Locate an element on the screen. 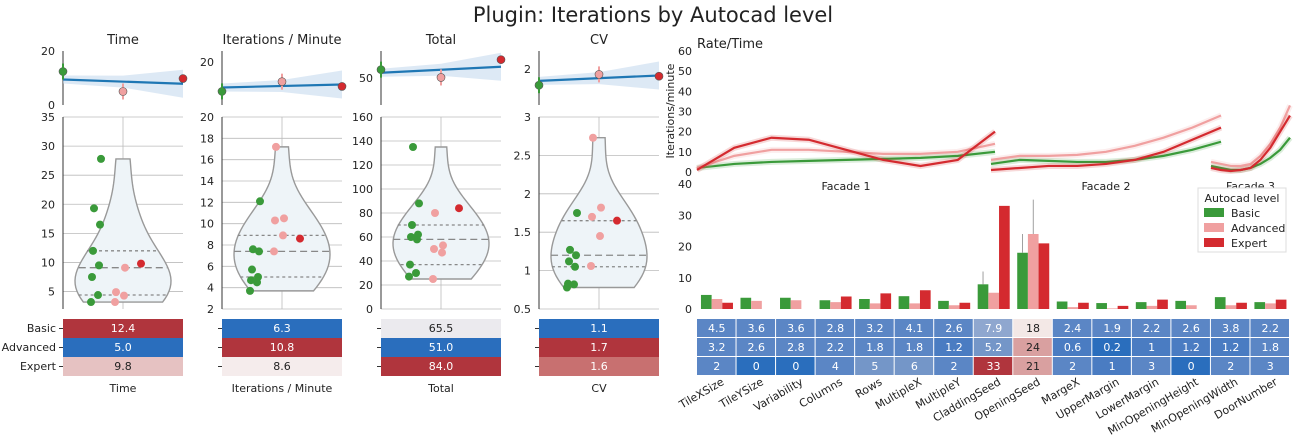  param-table-value: 3.6 is located at coordinates (757, 328).